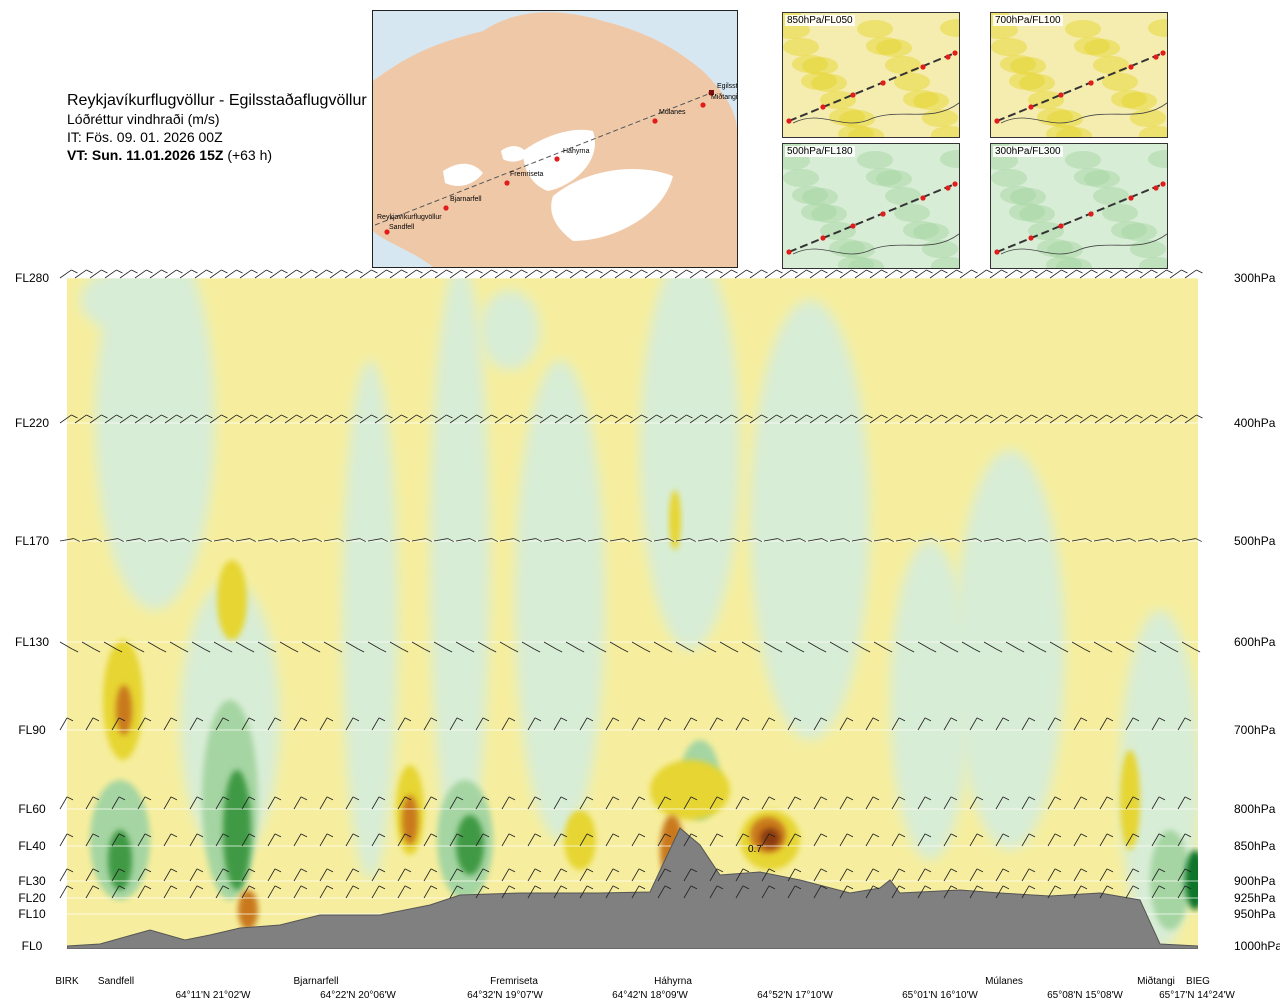  I want to click on pressure-level-label: 700hPa, so click(1255, 730).